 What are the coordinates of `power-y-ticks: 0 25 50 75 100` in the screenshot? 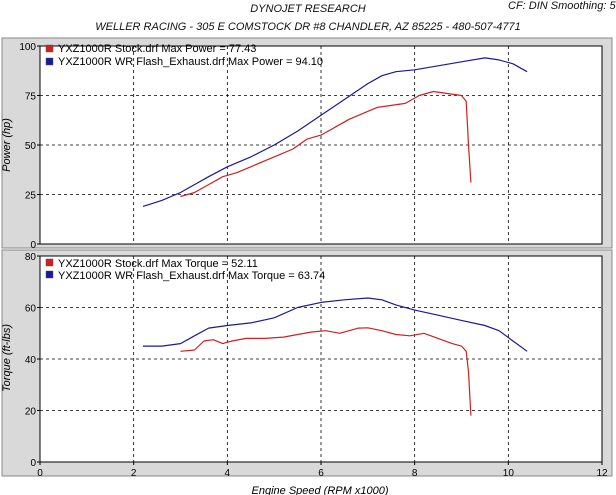 It's located at (29, 146).